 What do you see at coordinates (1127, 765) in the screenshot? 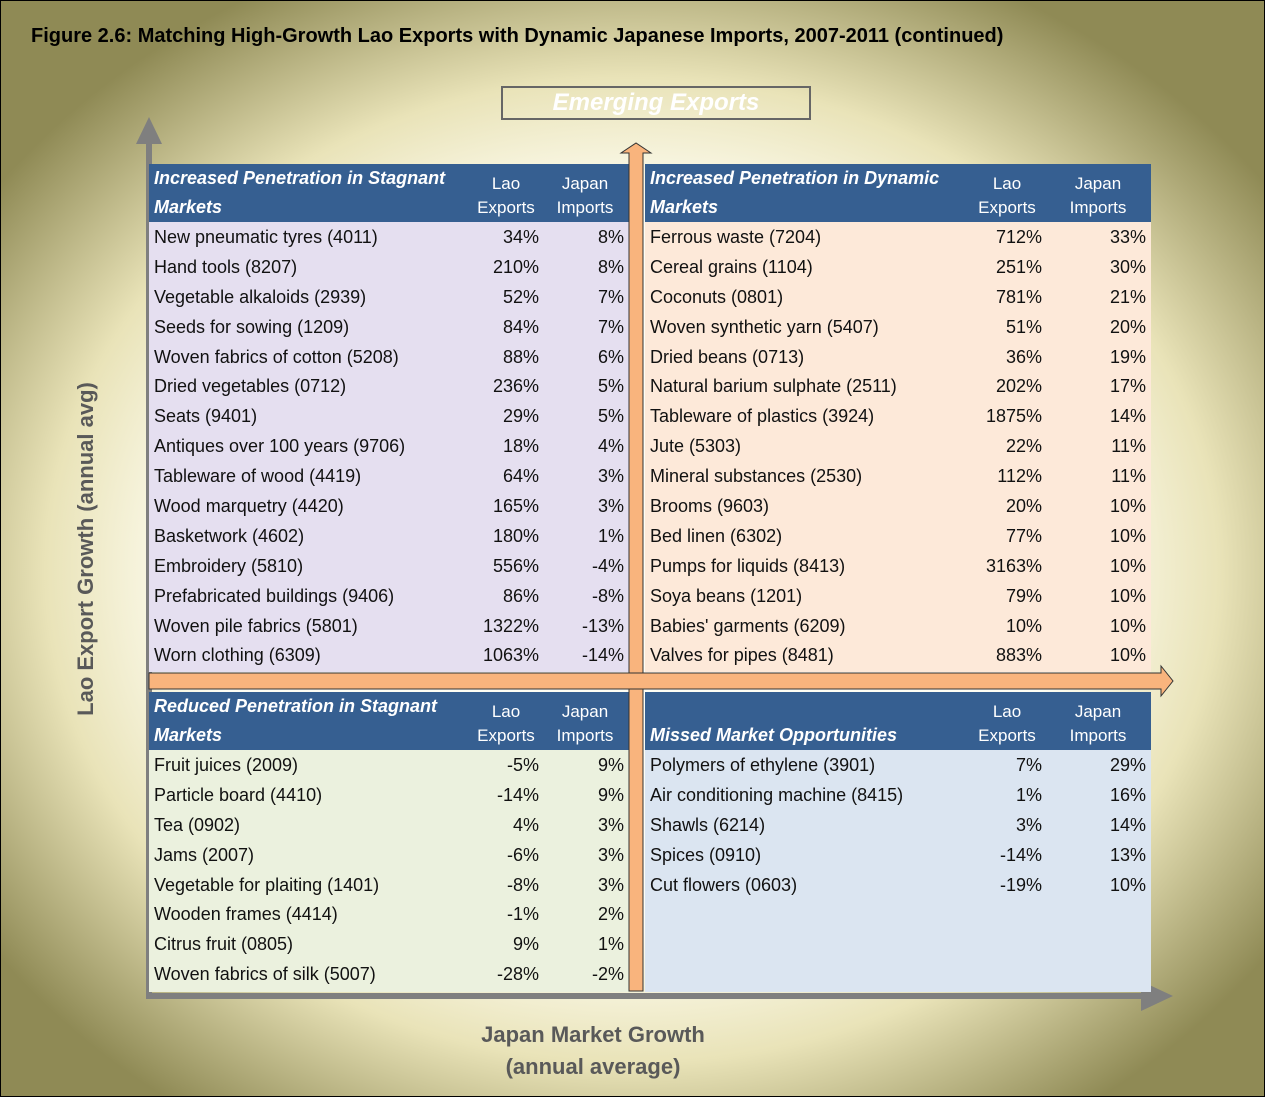
I see `japan-imports: 29%` at bounding box center [1127, 765].